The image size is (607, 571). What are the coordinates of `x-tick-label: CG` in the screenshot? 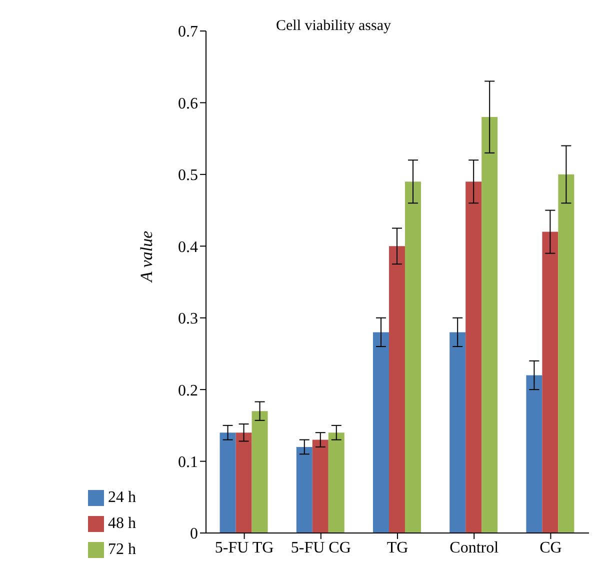 It's located at (551, 547).